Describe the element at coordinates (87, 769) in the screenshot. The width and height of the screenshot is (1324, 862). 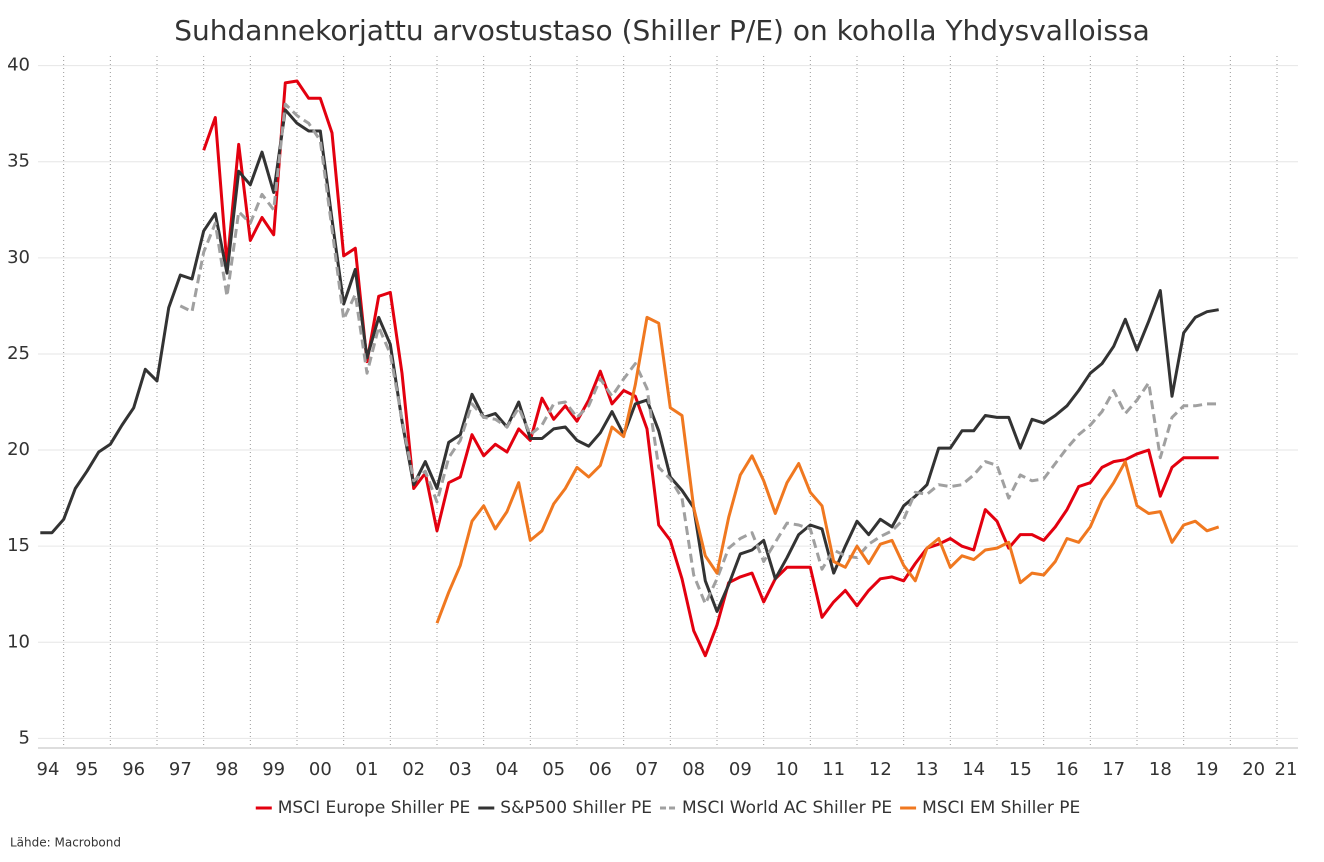
I see `x-tick-label: 95` at that location.